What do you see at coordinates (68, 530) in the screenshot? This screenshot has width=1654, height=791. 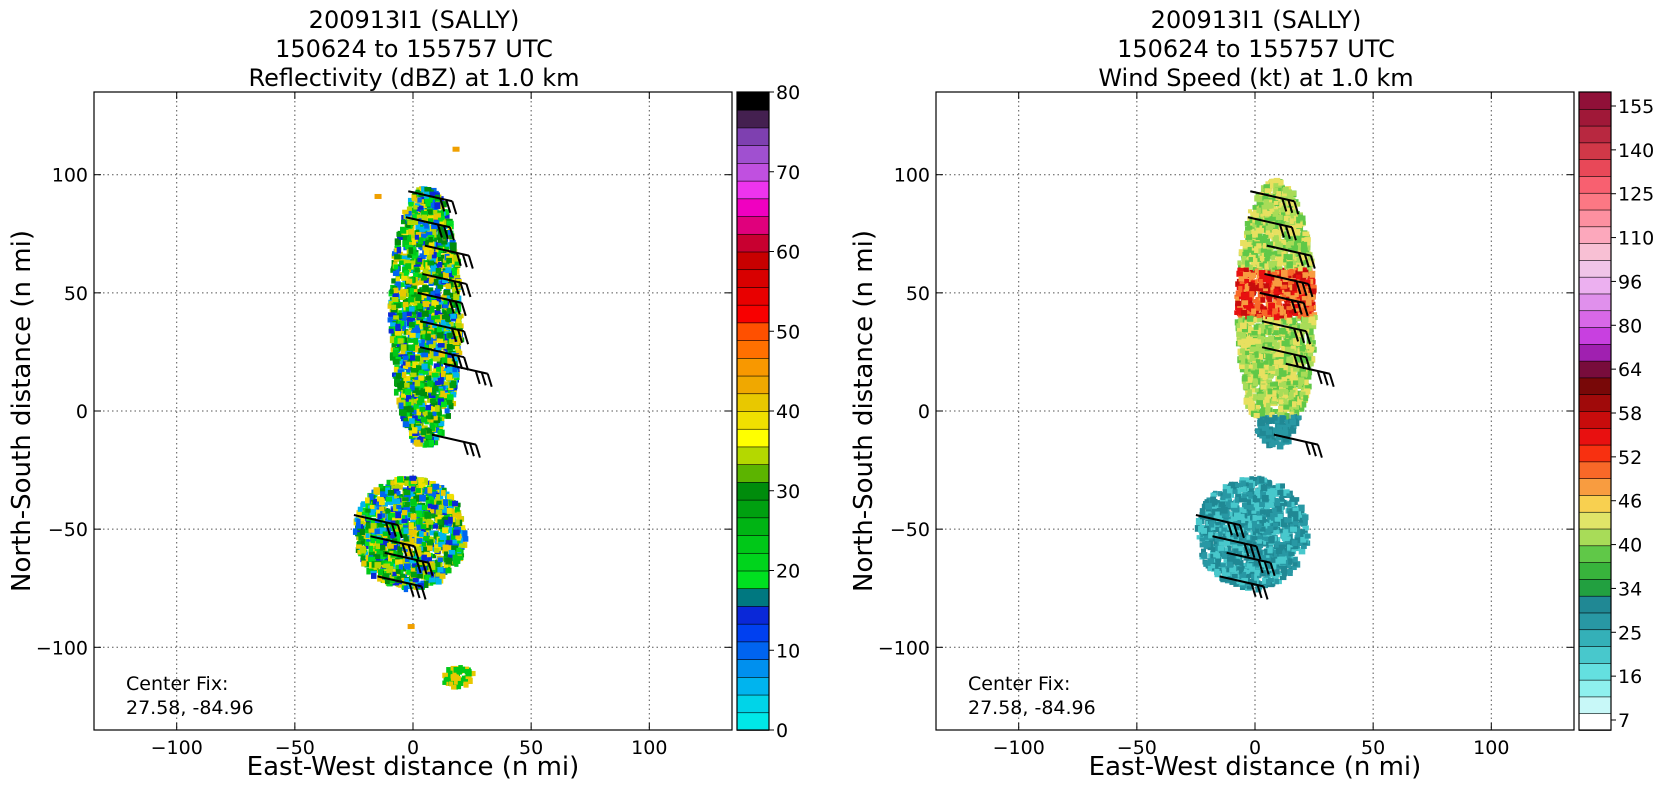 I see `y-tick-label: −50` at bounding box center [68, 530].